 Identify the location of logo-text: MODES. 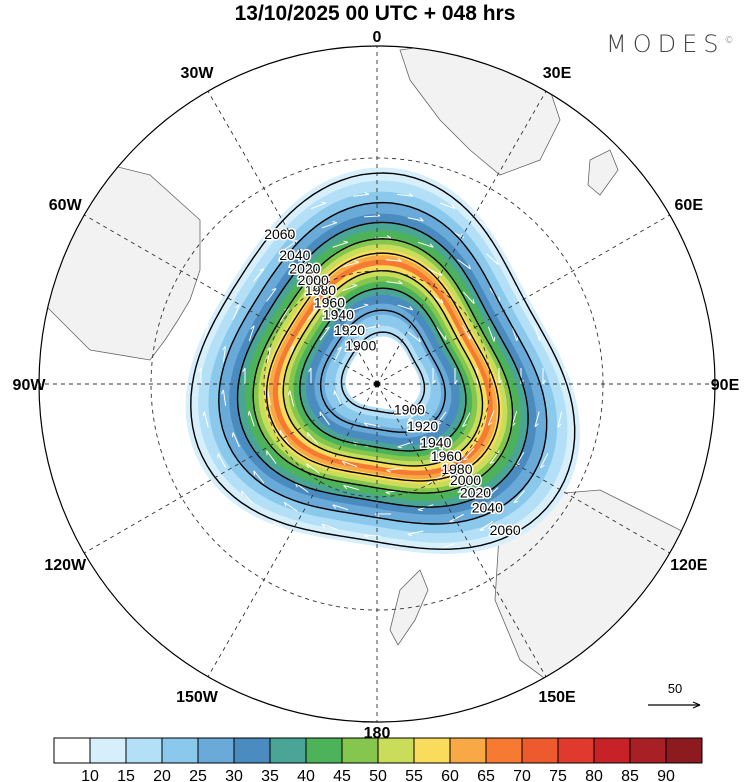
(665, 44).